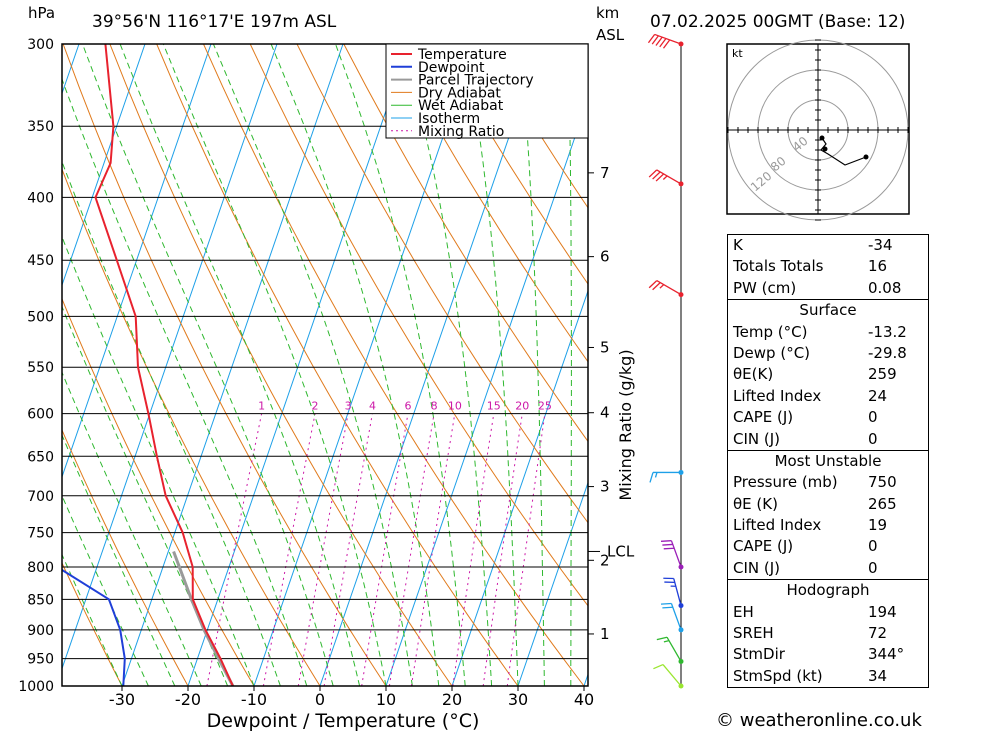 The image size is (1000, 733). What do you see at coordinates (828, 245) in the screenshot?
I see `stats-row: K -34` at bounding box center [828, 245].